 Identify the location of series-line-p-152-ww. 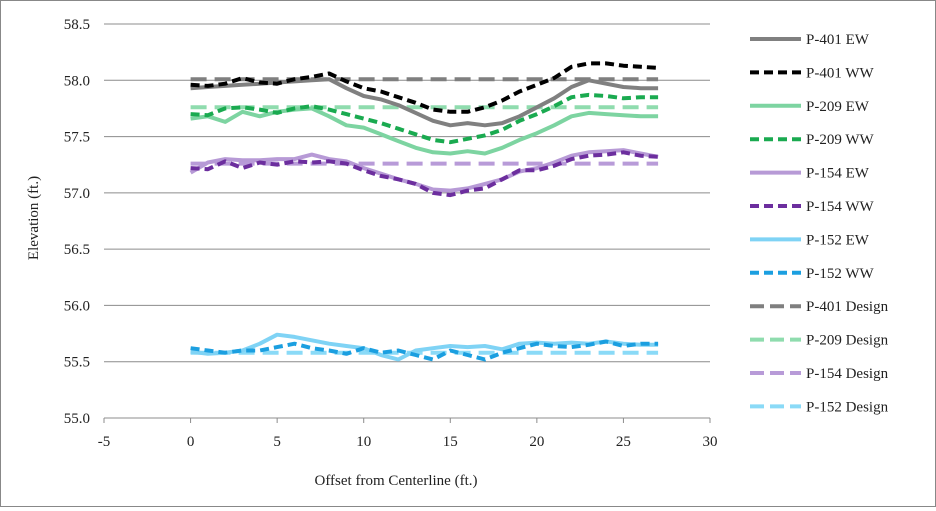
(424, 350).